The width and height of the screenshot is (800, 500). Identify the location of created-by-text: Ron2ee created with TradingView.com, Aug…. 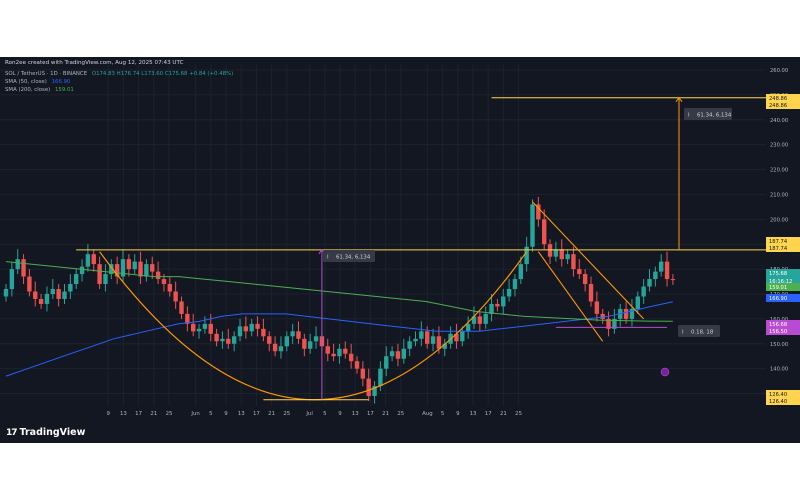
(94, 63).